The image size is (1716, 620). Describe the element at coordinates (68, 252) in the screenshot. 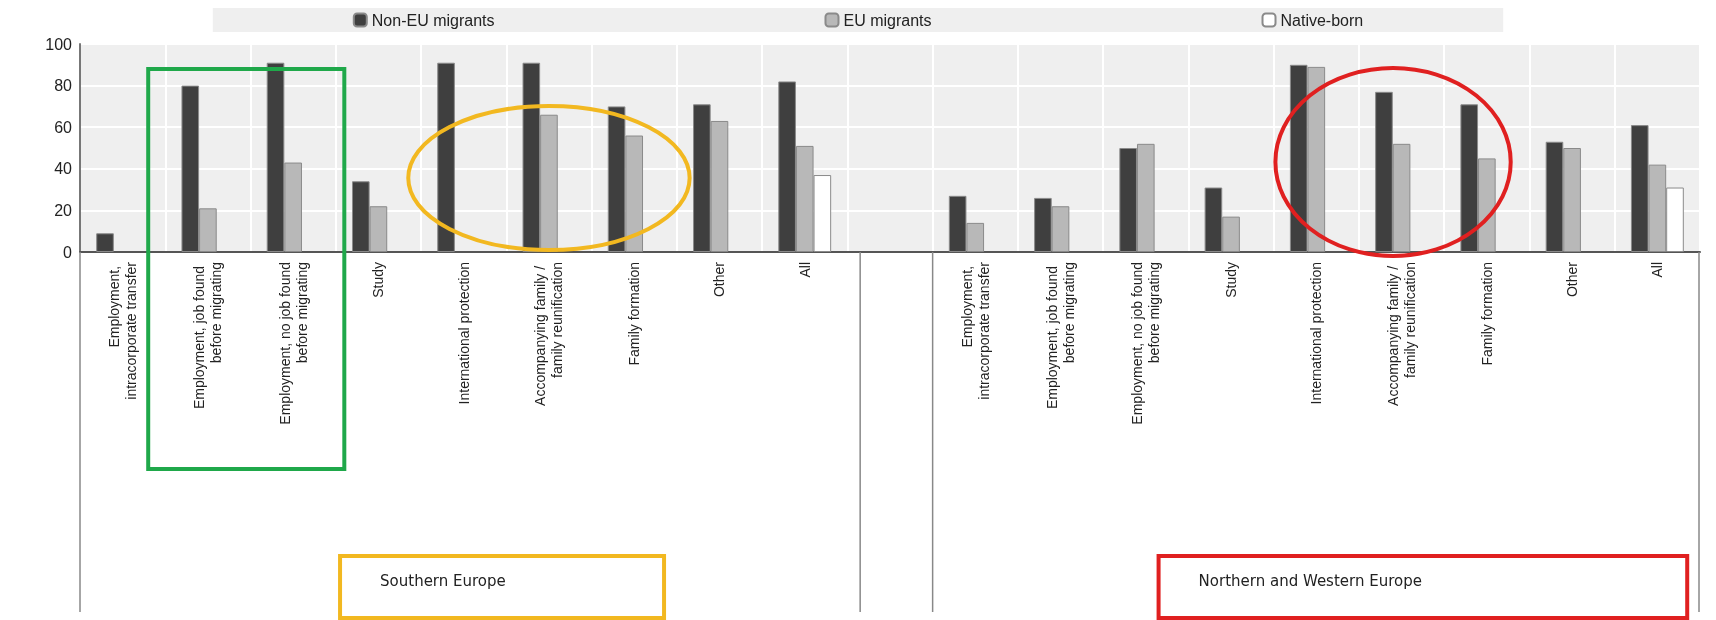

I see `y-tick-label: 0` at that location.